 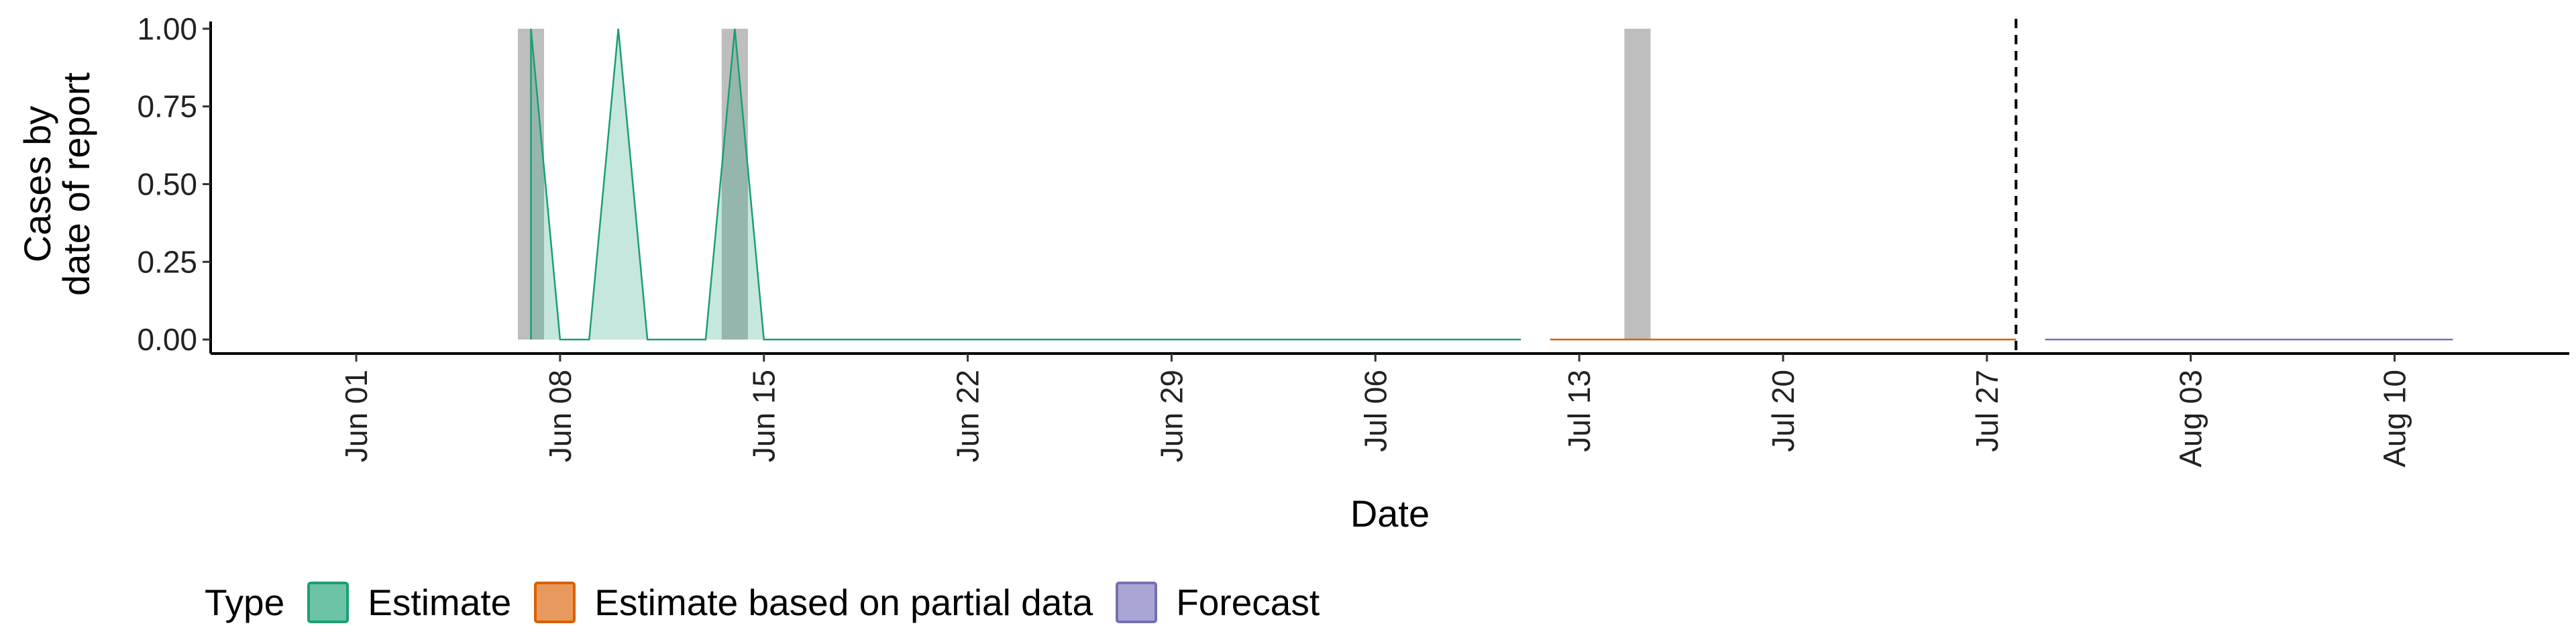 What do you see at coordinates (2394, 419) in the screenshot?
I see `x-tick-label: Aug 10` at bounding box center [2394, 419].